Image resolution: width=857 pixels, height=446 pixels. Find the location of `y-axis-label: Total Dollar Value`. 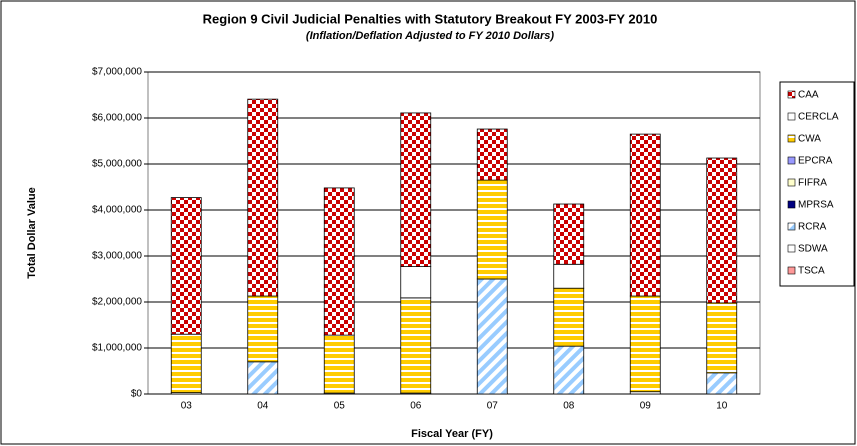

y-axis-label: Total Dollar Value is located at coordinates (32, 233).